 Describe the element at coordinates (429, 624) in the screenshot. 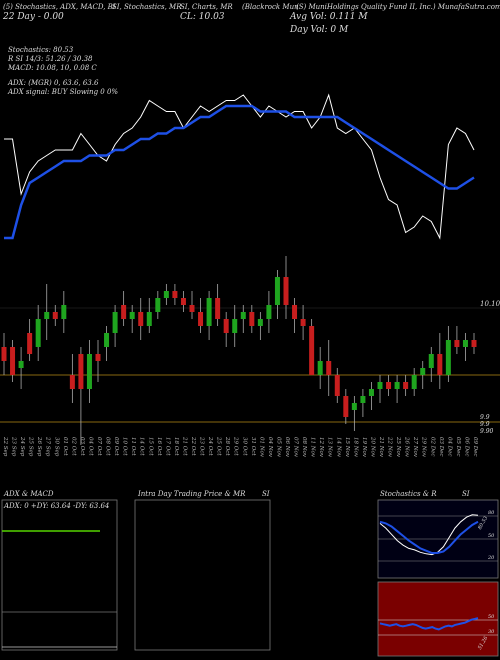

I see `rsi-line` at that location.